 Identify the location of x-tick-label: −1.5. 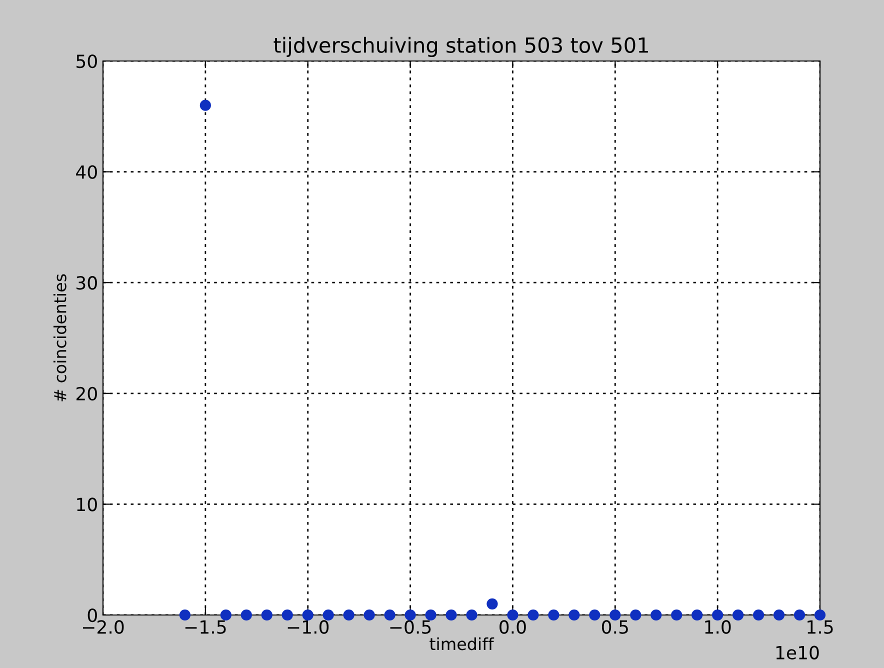
(205, 627).